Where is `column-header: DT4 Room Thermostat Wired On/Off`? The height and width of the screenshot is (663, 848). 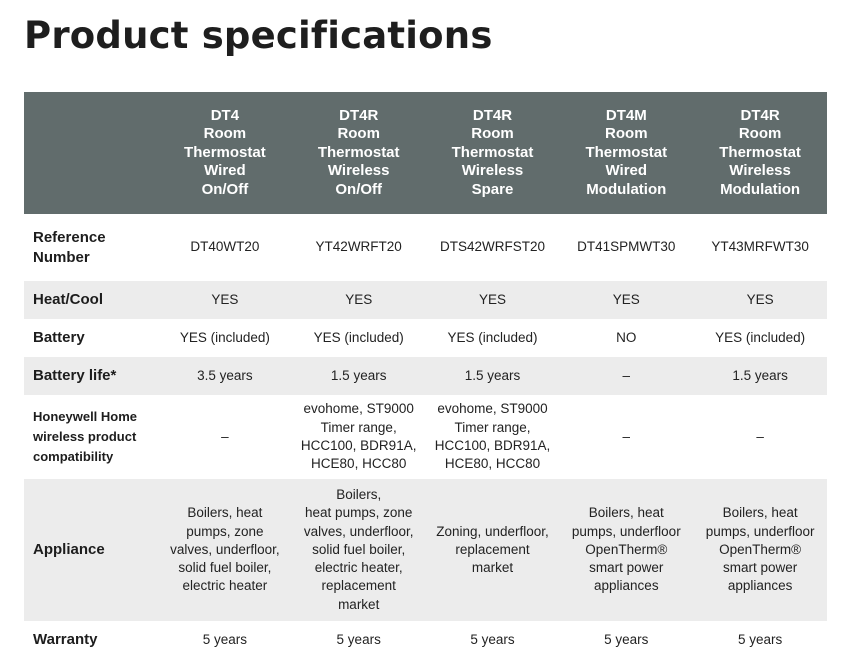
column-header: DT4 Room Thermostat Wired On/Off is located at coordinates (225, 153).